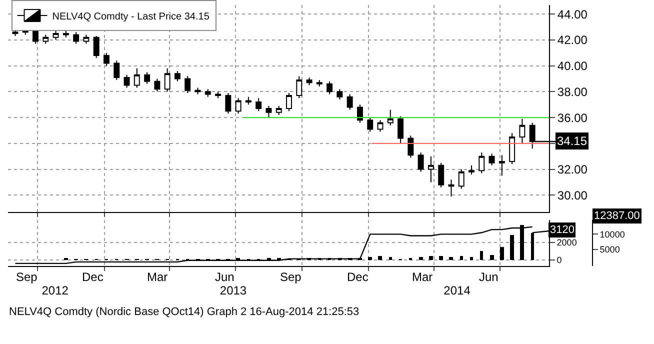  I want to click on text: NELV4Q Comdty (Nordic Base QOct14) Graph 2 16-Aug-2014 21:25:53, so click(184, 312).